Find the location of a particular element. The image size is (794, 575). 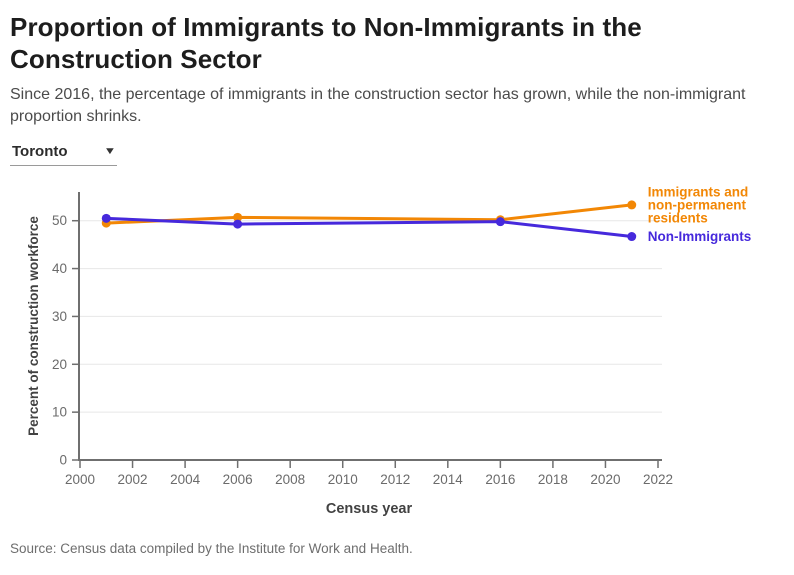

x-tick-label: 2004 is located at coordinates (185, 479).